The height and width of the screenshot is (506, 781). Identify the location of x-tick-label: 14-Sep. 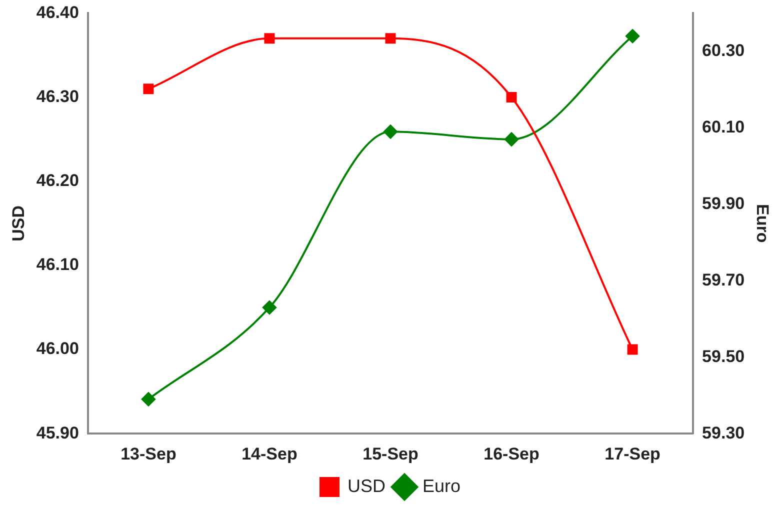
(270, 454).